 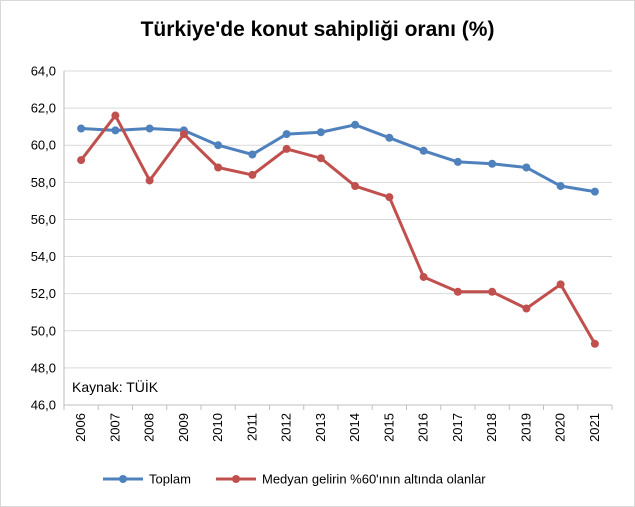 What do you see at coordinates (43, 108) in the screenshot?
I see `y-tick-label: 62,0` at bounding box center [43, 108].